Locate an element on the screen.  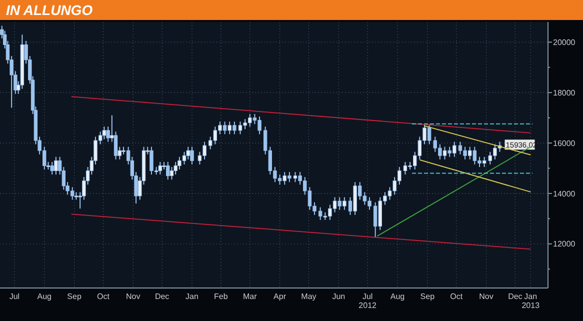
x-tick-label: Apr is located at coordinates (280, 296).